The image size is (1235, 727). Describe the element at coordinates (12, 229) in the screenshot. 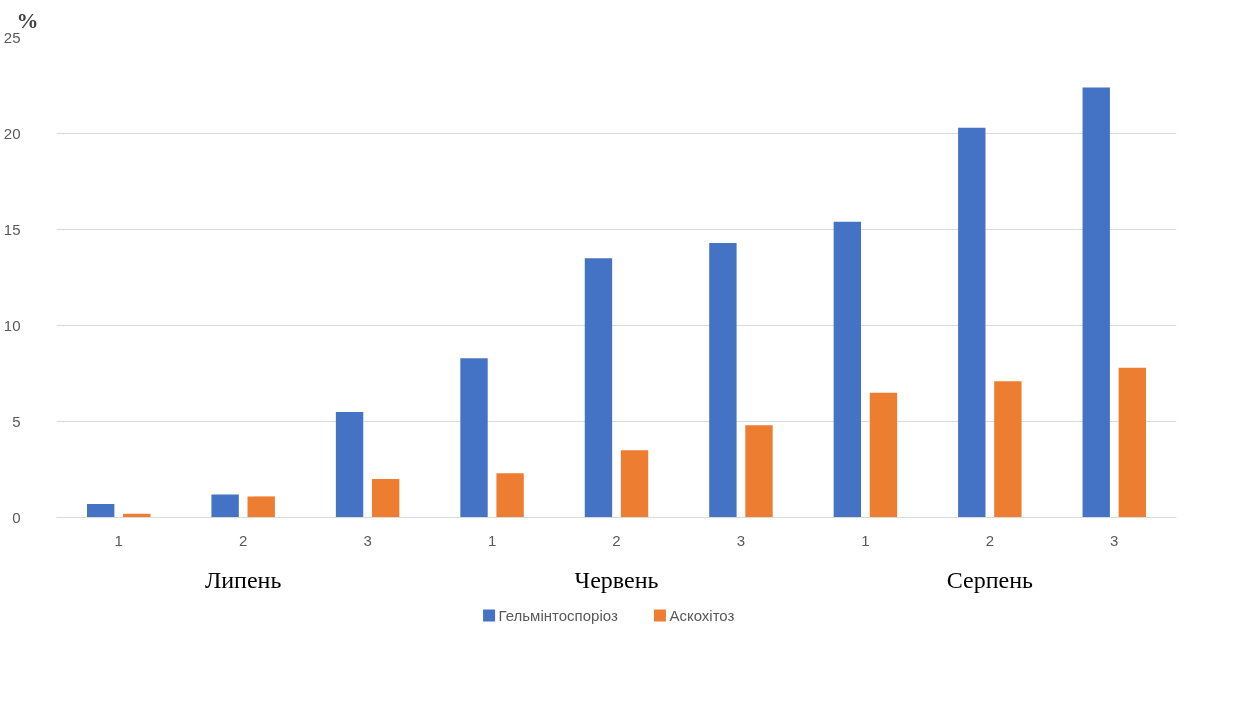

I see `y-tick-label: 15` at that location.